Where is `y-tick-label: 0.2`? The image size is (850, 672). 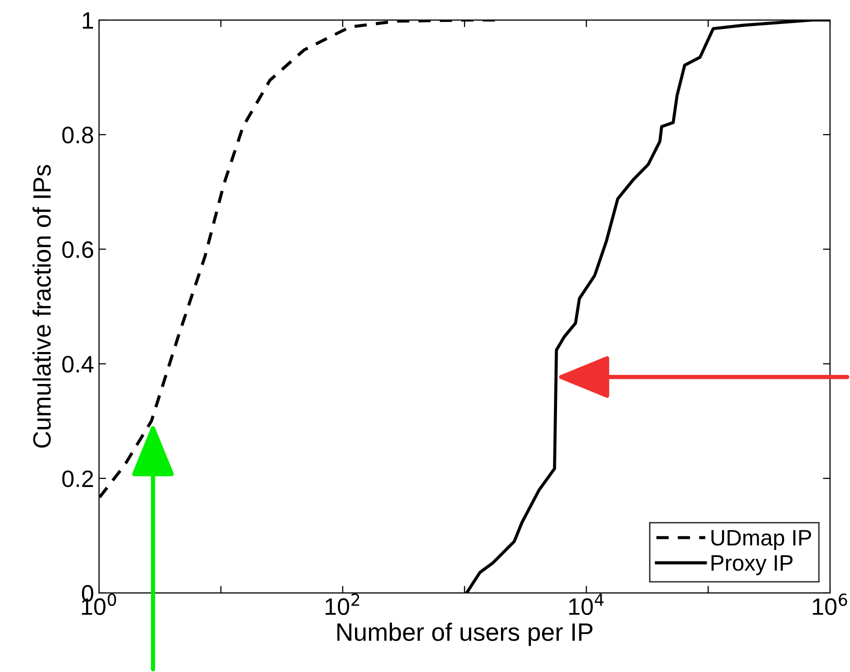 y-tick-label: 0.2 is located at coordinates (77, 479).